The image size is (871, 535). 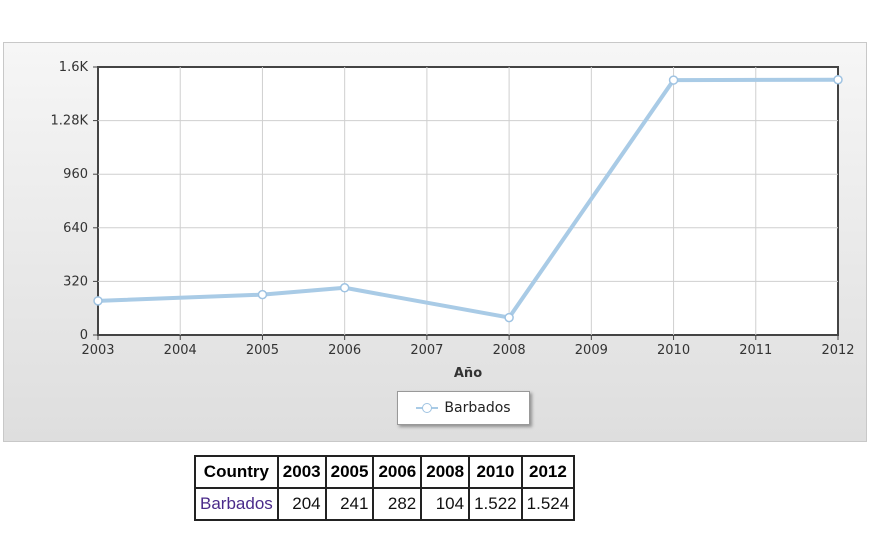 I want to click on legend: Barbados, so click(x=463, y=408).